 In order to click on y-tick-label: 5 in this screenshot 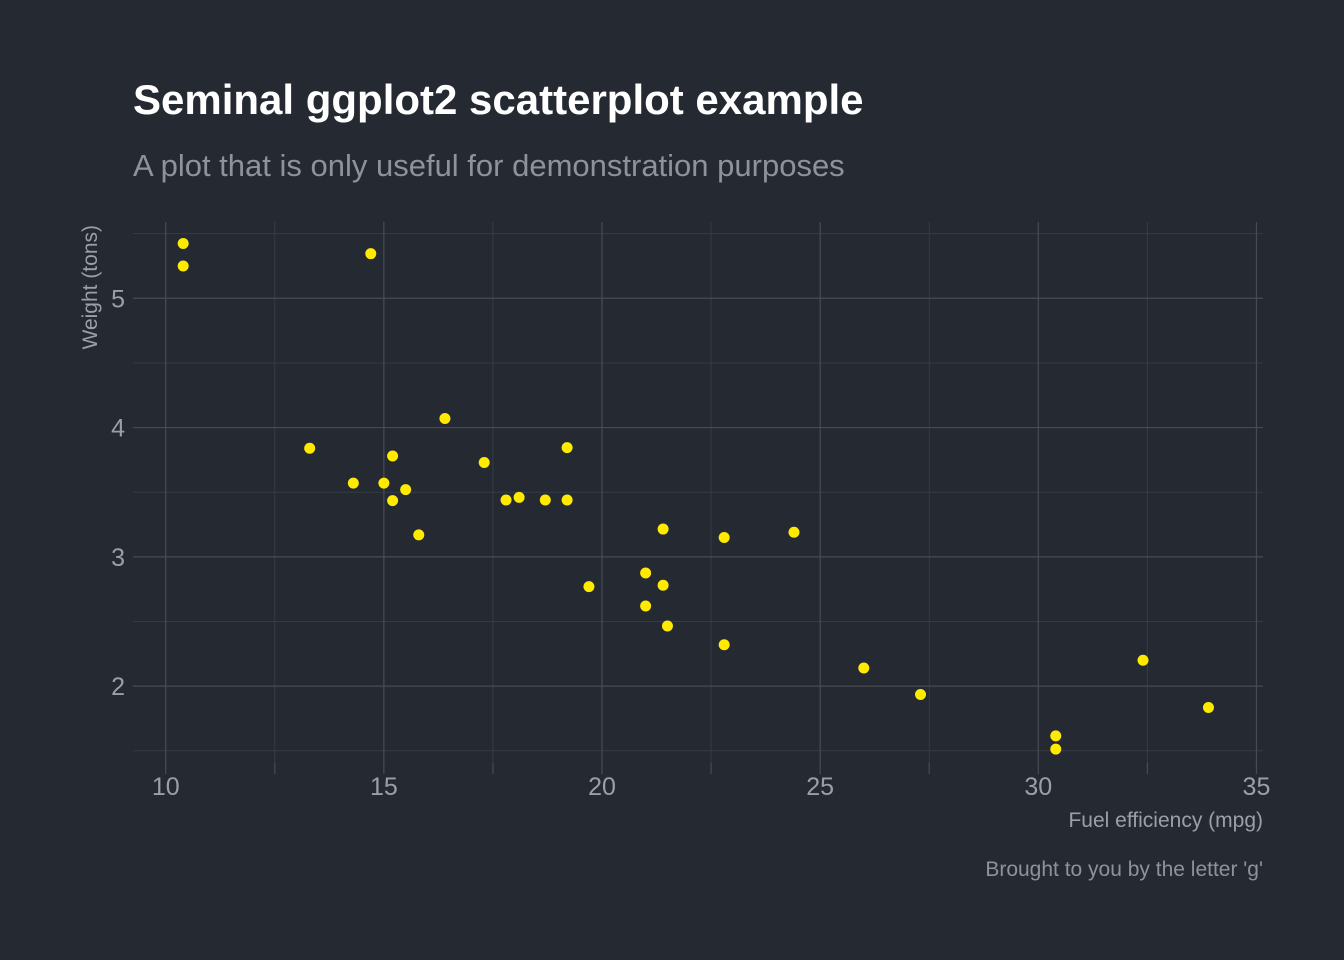, I will do `click(118, 299)`.